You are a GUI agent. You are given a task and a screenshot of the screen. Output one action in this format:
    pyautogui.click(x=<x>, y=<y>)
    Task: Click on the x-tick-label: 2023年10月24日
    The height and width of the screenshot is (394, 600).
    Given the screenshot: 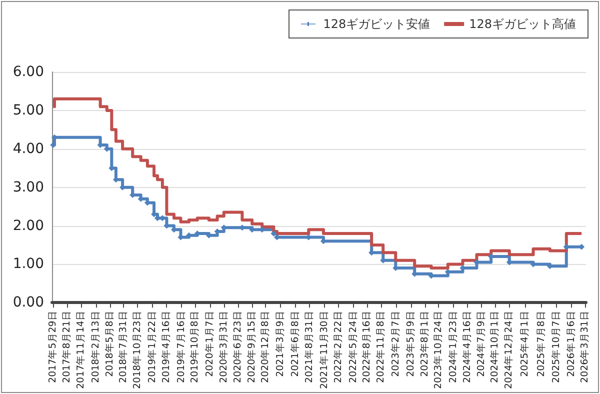 What is the action you would take?
    pyautogui.click(x=438, y=350)
    